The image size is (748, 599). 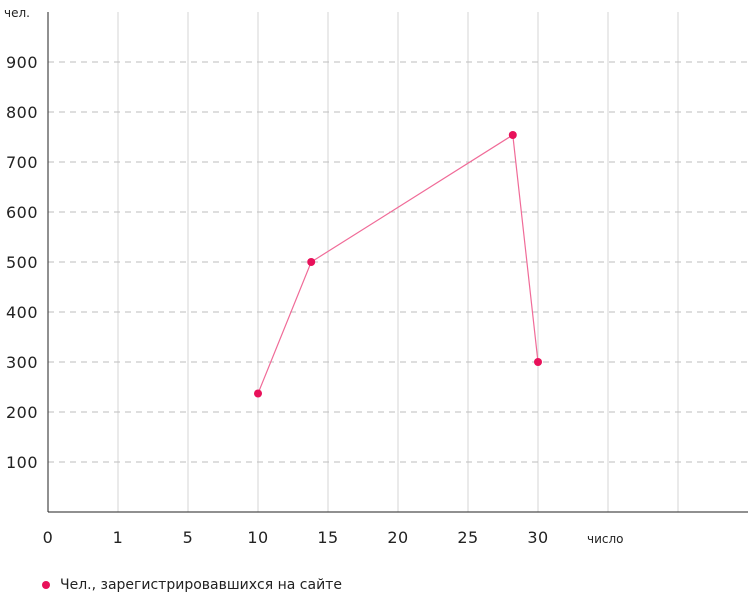 What do you see at coordinates (22, 462) in the screenshot?
I see `y-tick-label: 100` at bounding box center [22, 462].